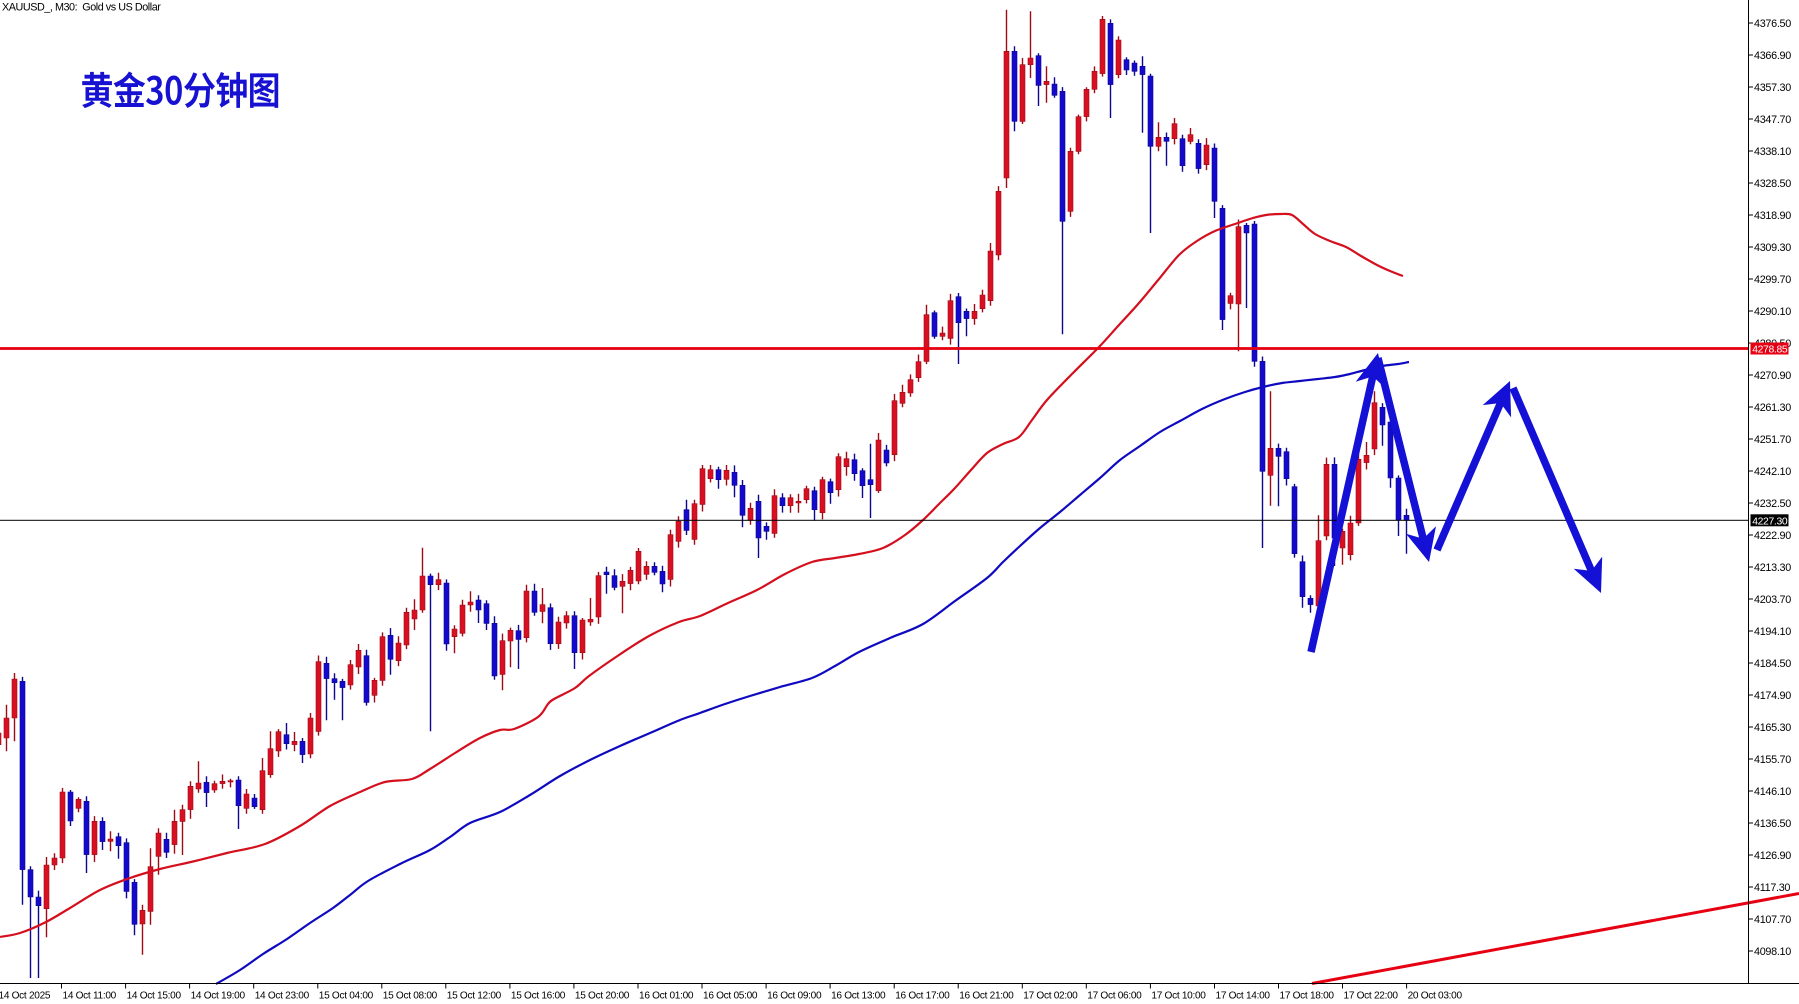 The height and width of the screenshot is (1004, 1799). Describe the element at coordinates (1770, 350) in the screenshot. I see `svg-text: 4278.85` at that location.